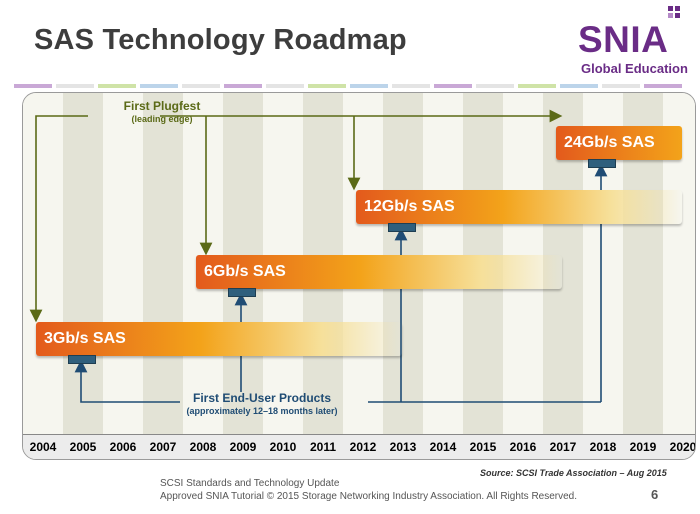 The image size is (700, 514). I want to click on year-label: 2012, so click(363, 447).